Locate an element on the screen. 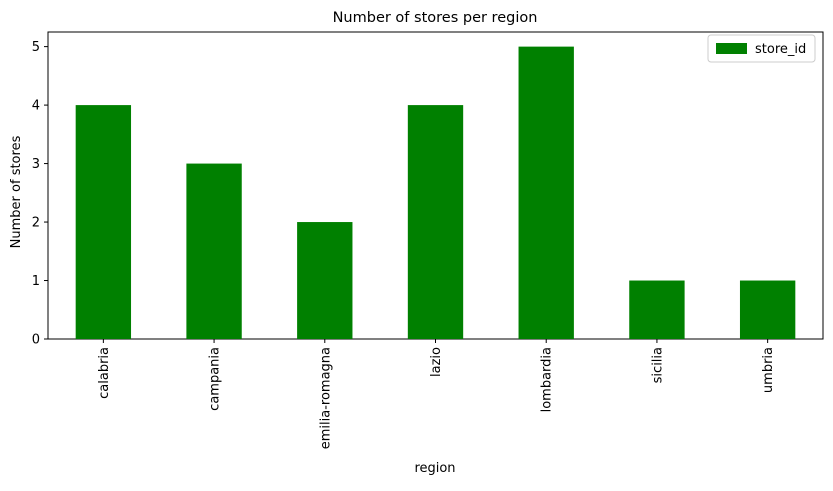  bar-sicilia is located at coordinates (657, 309).